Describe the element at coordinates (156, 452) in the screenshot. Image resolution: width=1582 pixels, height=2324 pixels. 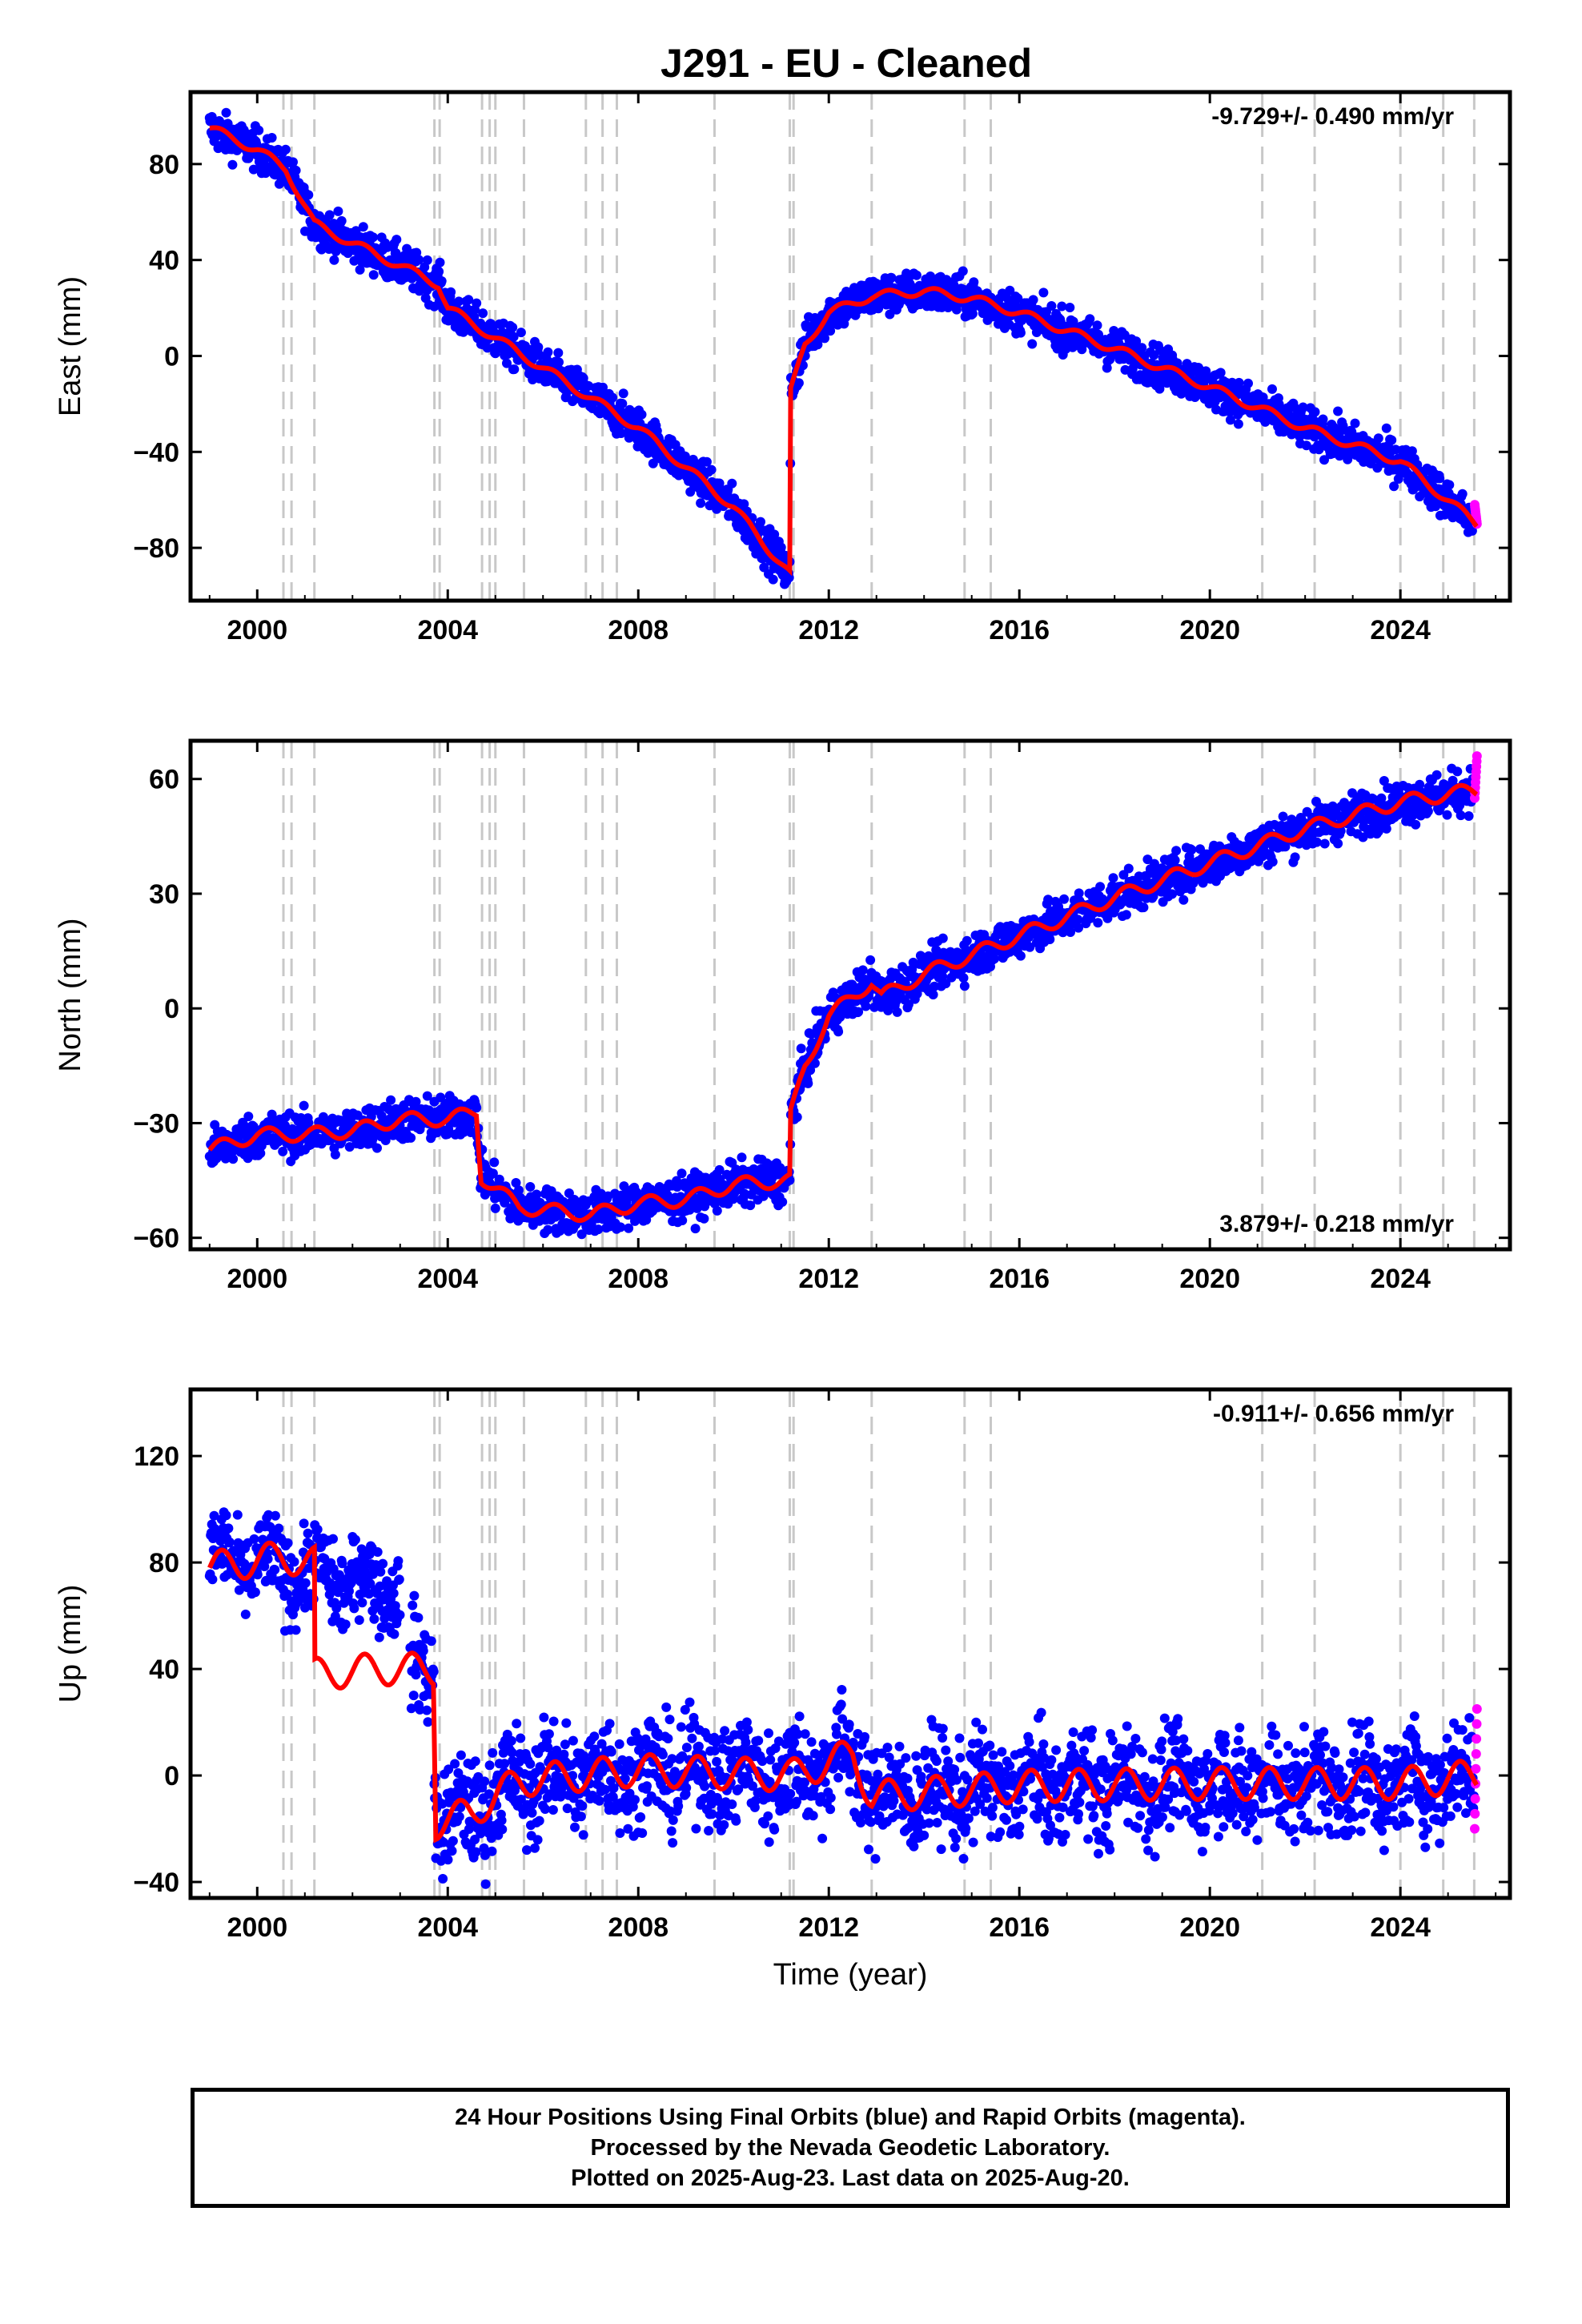
I see `y-tick-label: −40` at that location.